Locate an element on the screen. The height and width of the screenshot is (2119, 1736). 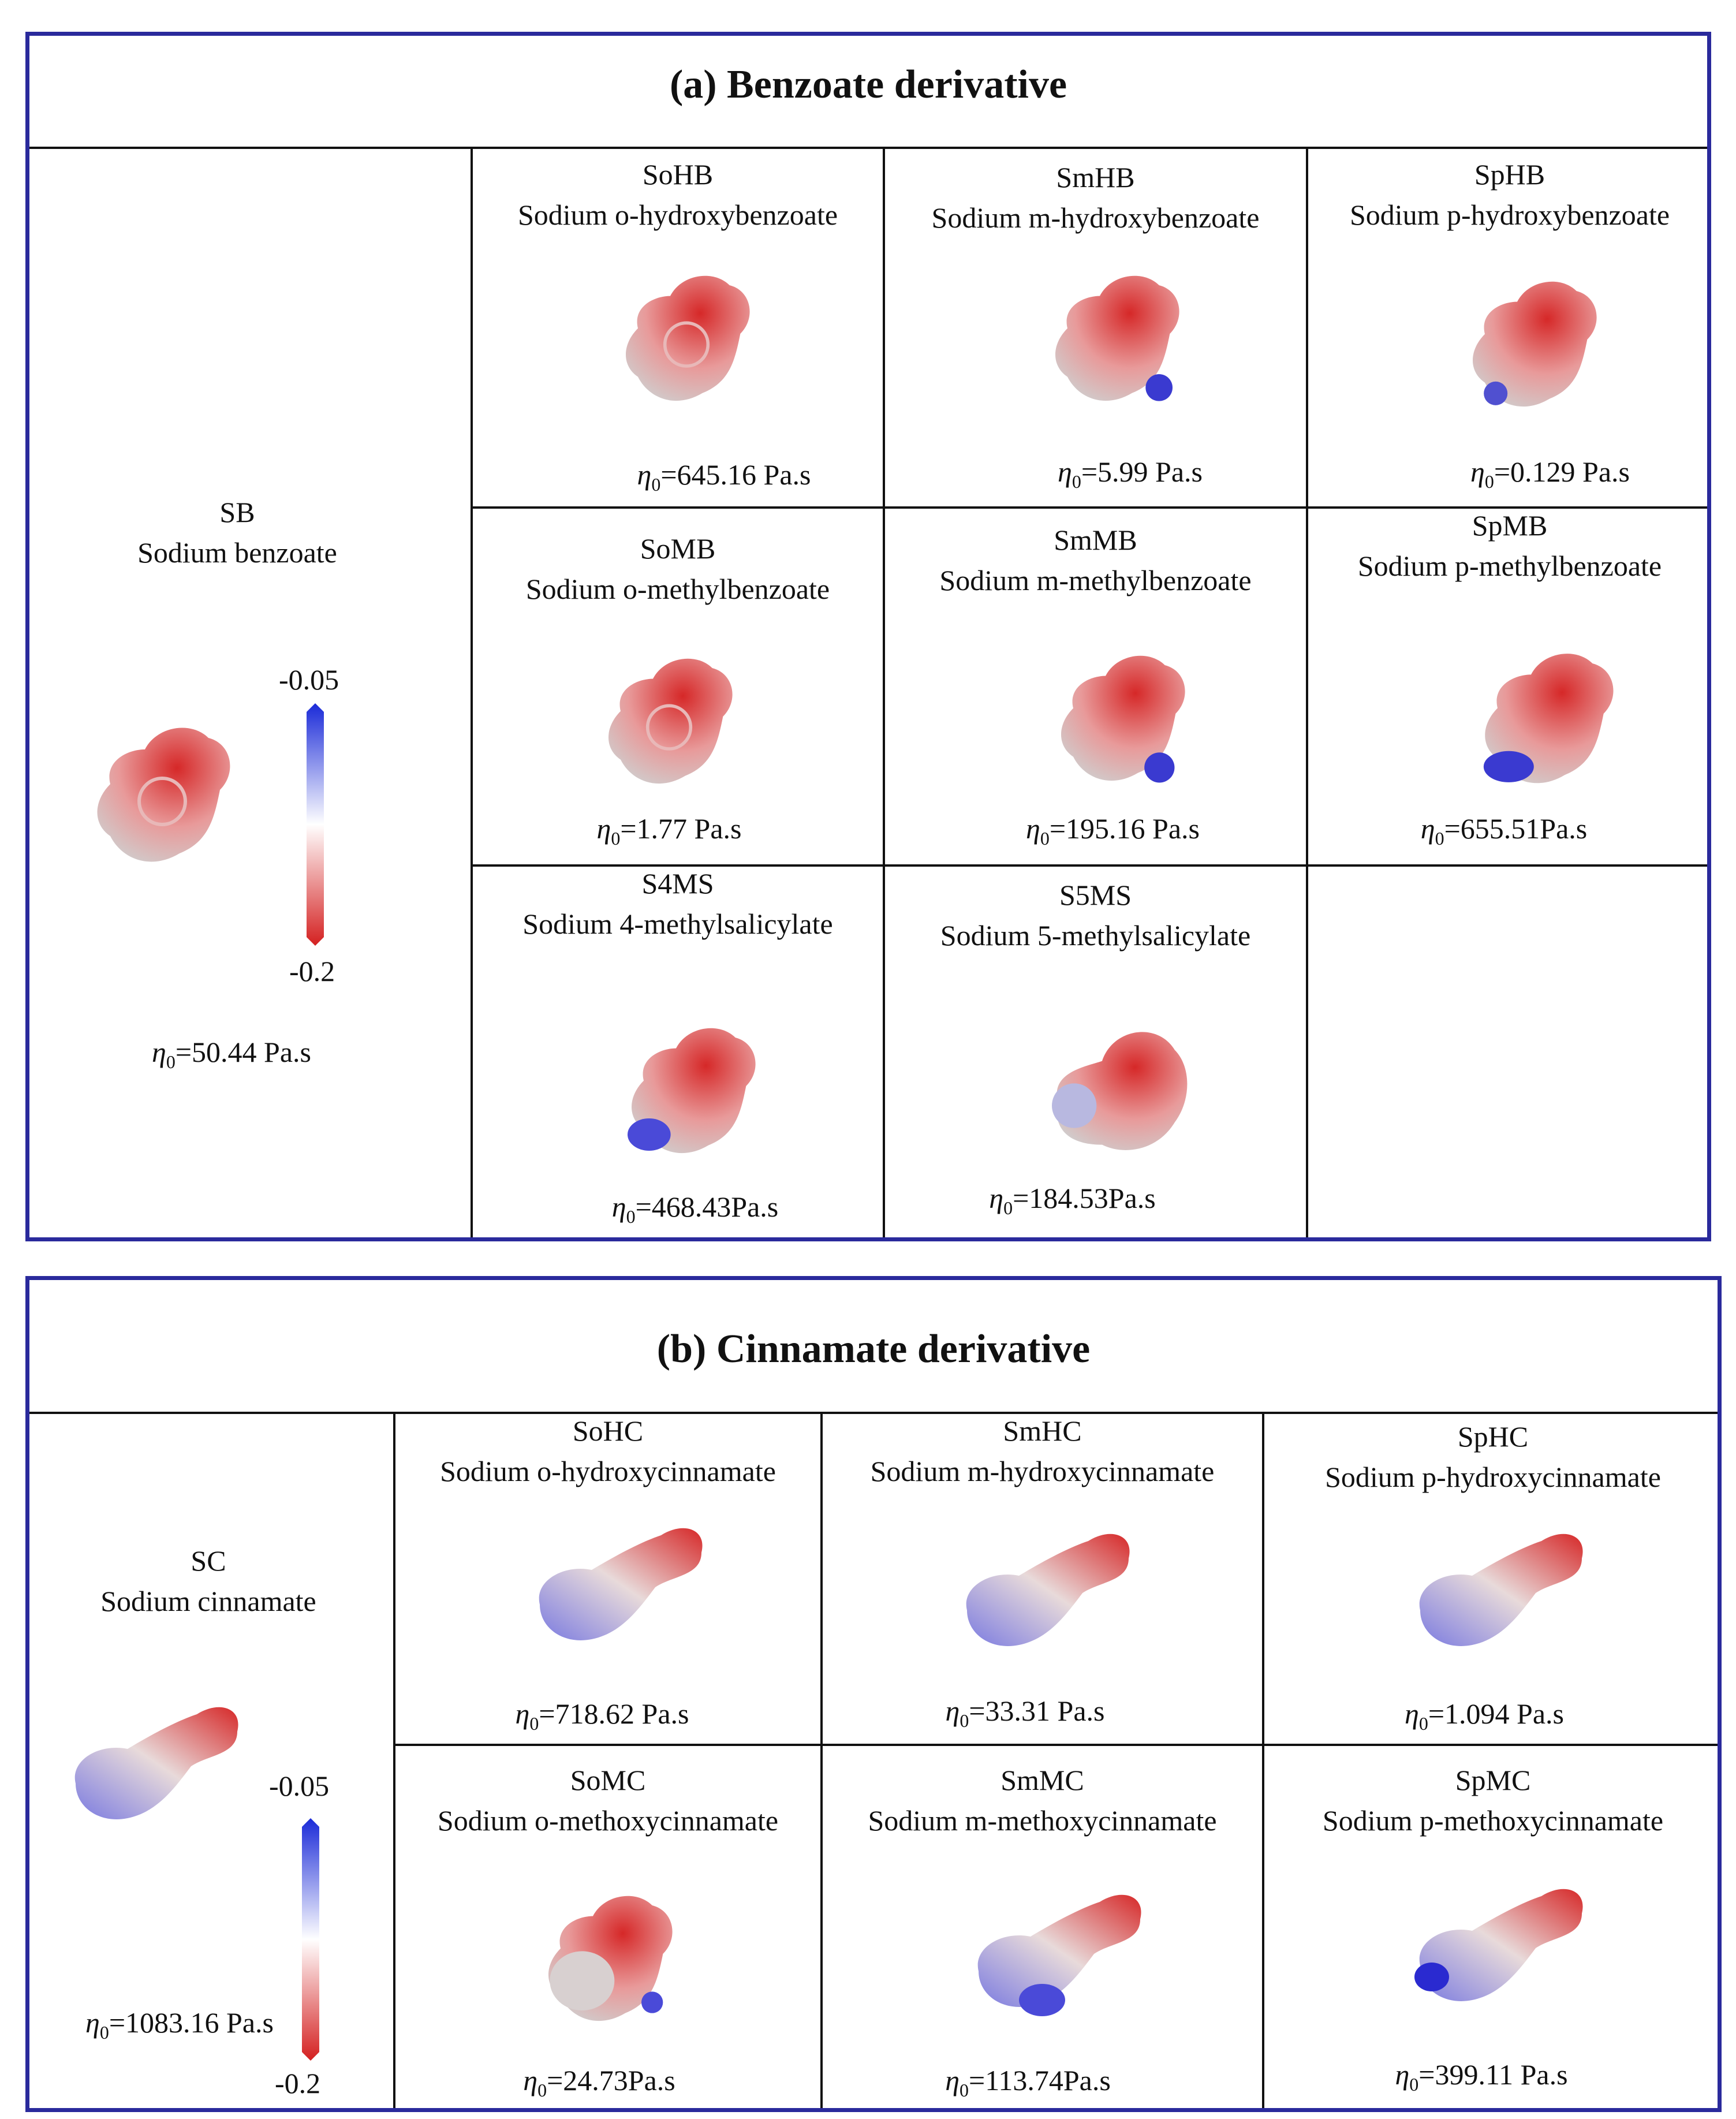
molecule-name: Sodium 4-methylsalicylate is located at coordinates (677, 924).